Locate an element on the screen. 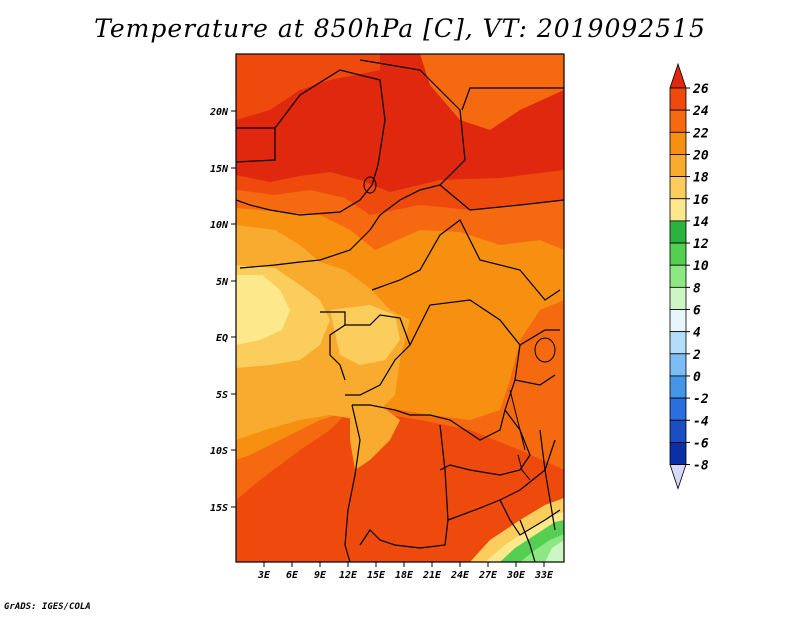 The image size is (800, 618). colorbar-label: 22 is located at coordinates (700, 133).